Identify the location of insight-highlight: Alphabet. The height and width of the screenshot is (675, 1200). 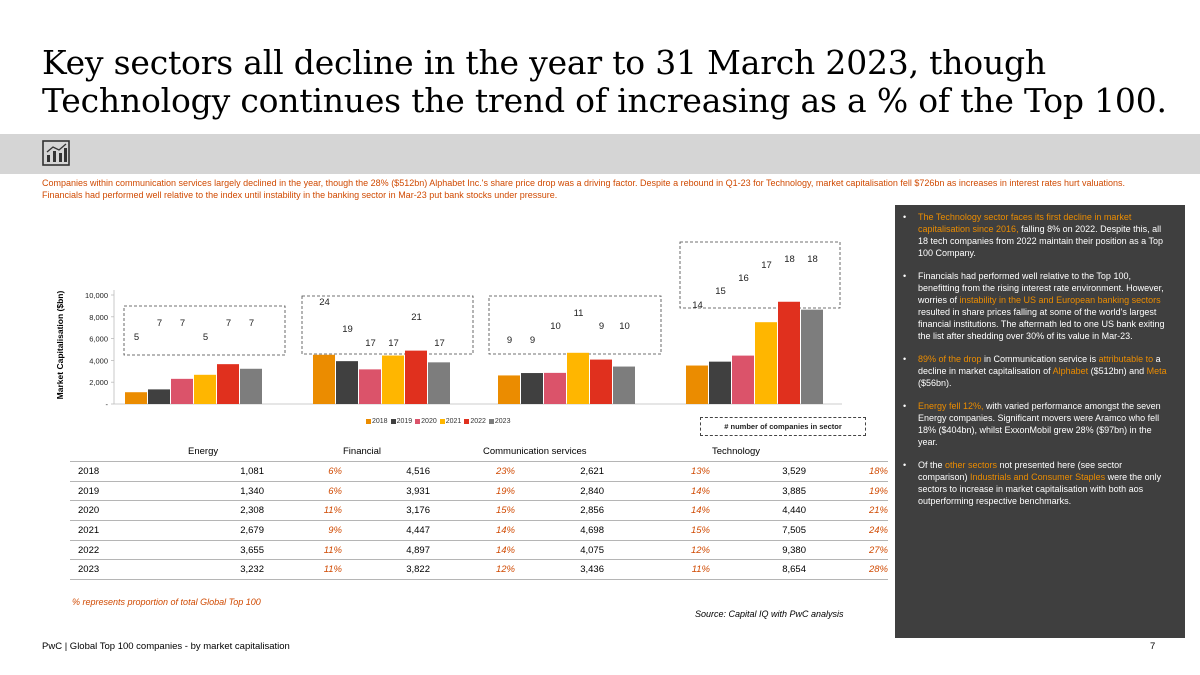
(1070, 371).